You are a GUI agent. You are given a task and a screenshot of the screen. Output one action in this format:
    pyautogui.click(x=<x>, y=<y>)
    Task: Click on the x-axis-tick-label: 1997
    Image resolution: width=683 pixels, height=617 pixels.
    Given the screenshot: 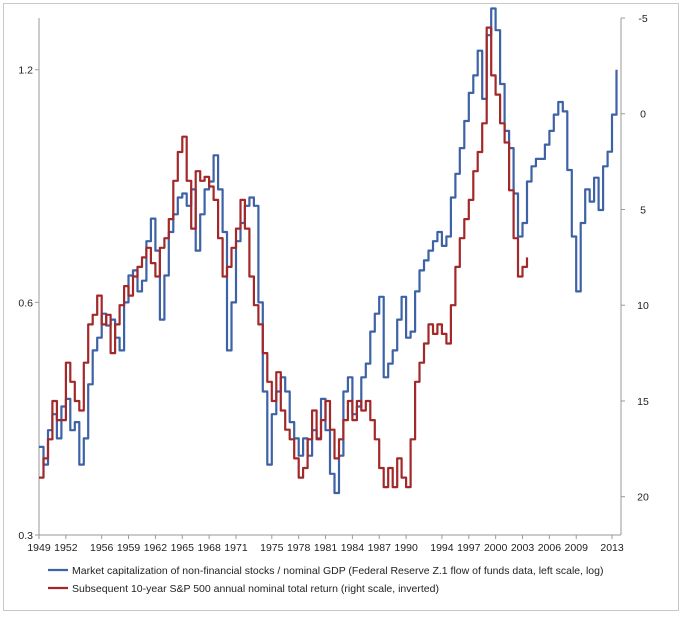 What is the action you would take?
    pyautogui.click(x=469, y=548)
    